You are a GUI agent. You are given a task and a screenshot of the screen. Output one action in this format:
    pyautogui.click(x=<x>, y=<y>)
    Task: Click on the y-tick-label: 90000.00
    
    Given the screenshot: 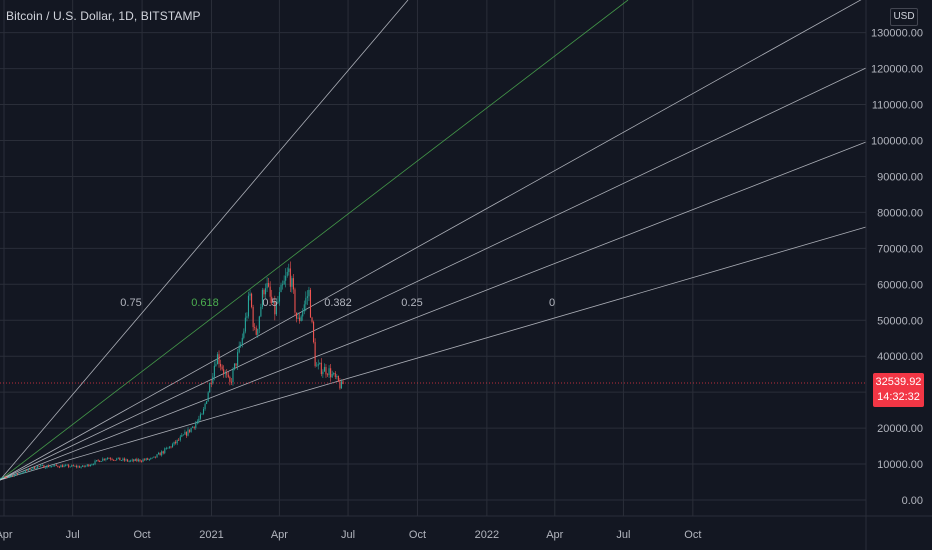 What is the action you would take?
    pyautogui.click(x=900, y=177)
    